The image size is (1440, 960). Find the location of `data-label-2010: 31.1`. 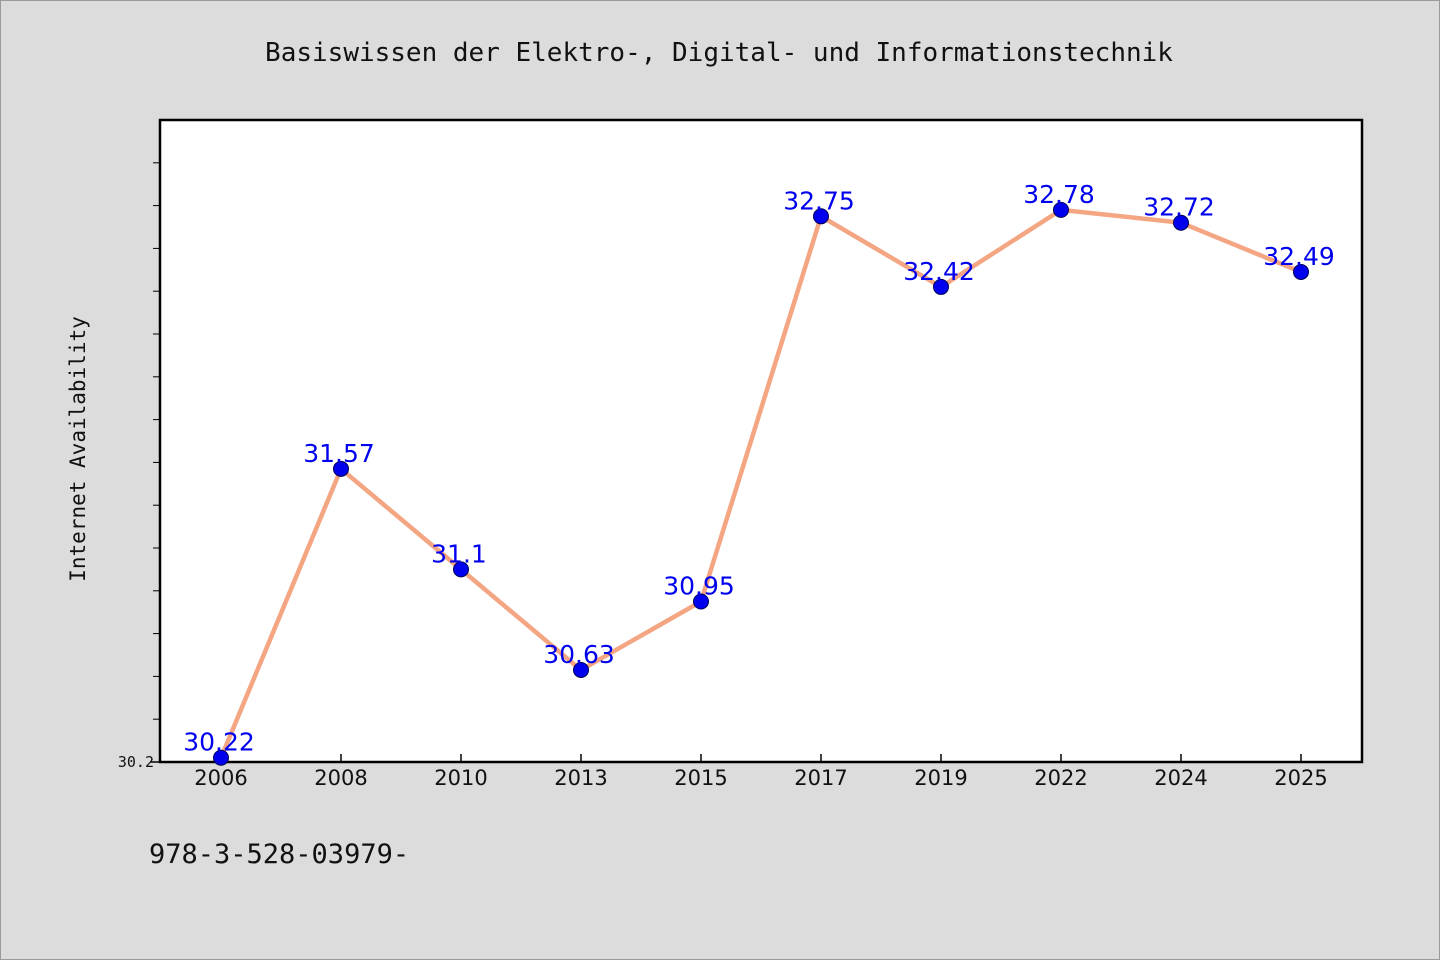

data-label-2010: 31.1 is located at coordinates (459, 553).